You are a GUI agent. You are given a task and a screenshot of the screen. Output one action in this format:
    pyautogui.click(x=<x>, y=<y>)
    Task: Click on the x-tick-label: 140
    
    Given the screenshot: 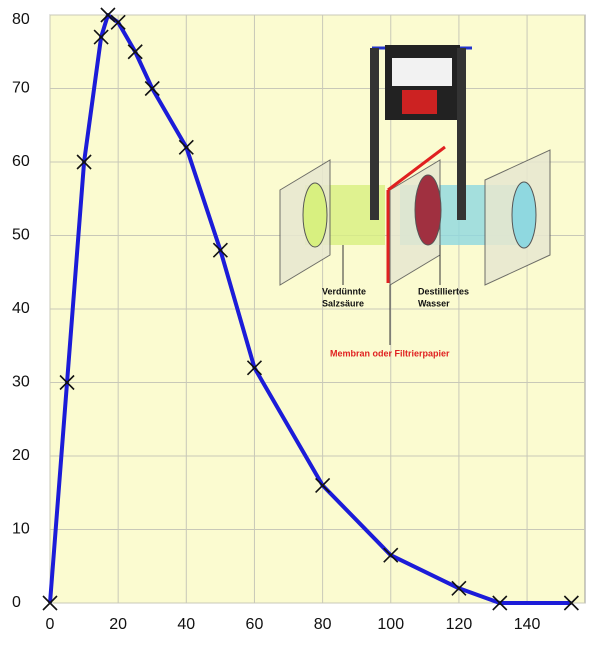 What is the action you would take?
    pyautogui.click(x=527, y=624)
    